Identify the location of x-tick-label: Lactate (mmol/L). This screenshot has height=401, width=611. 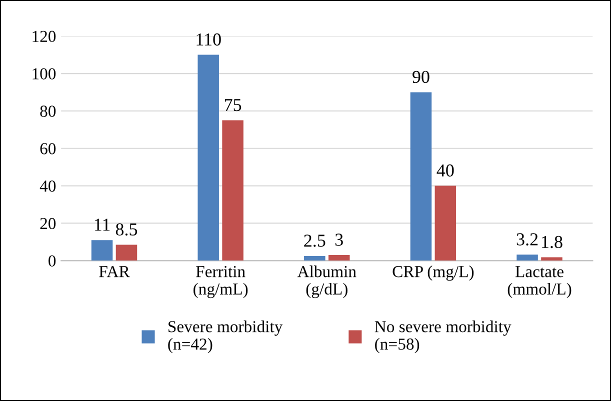
(540, 282).